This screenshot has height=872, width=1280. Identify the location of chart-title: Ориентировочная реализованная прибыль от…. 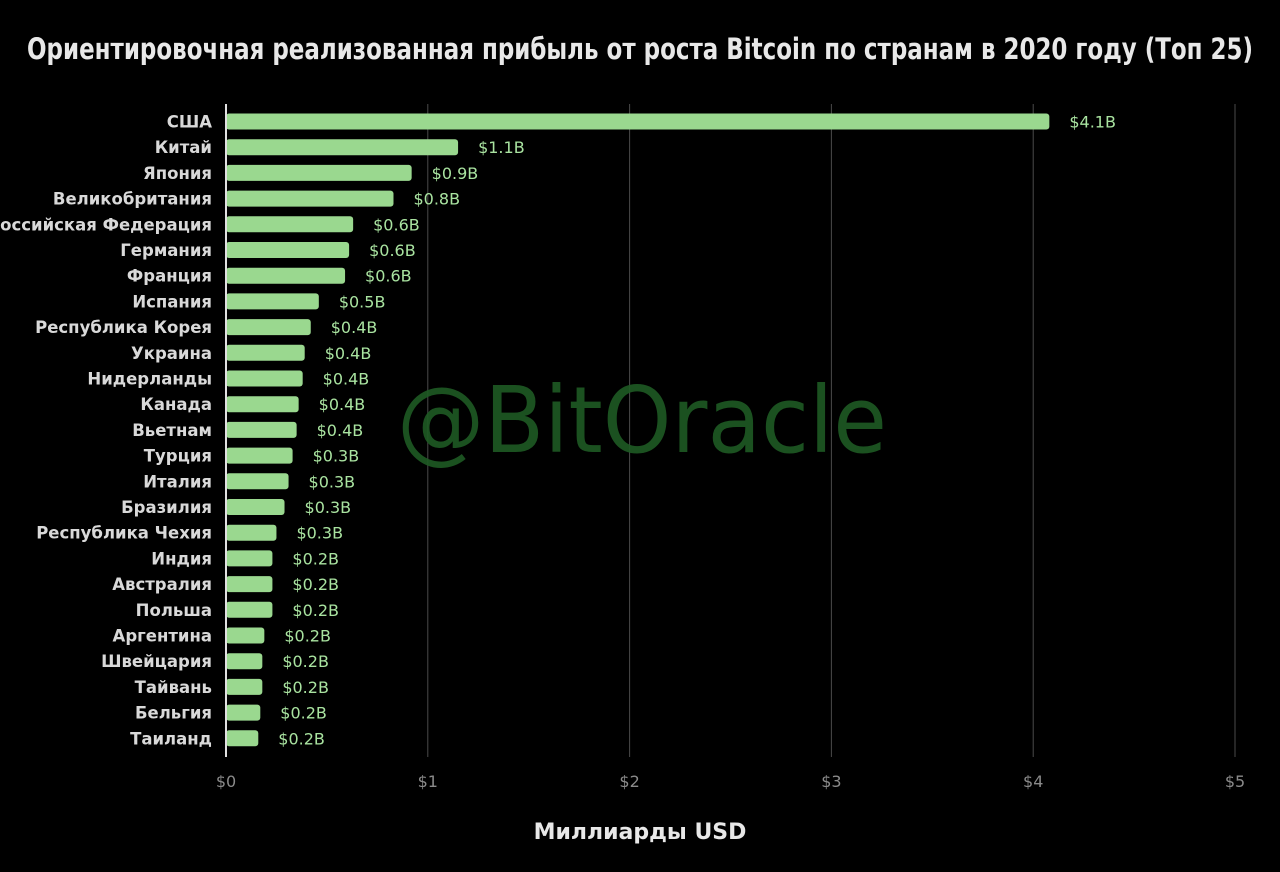
(640, 49).